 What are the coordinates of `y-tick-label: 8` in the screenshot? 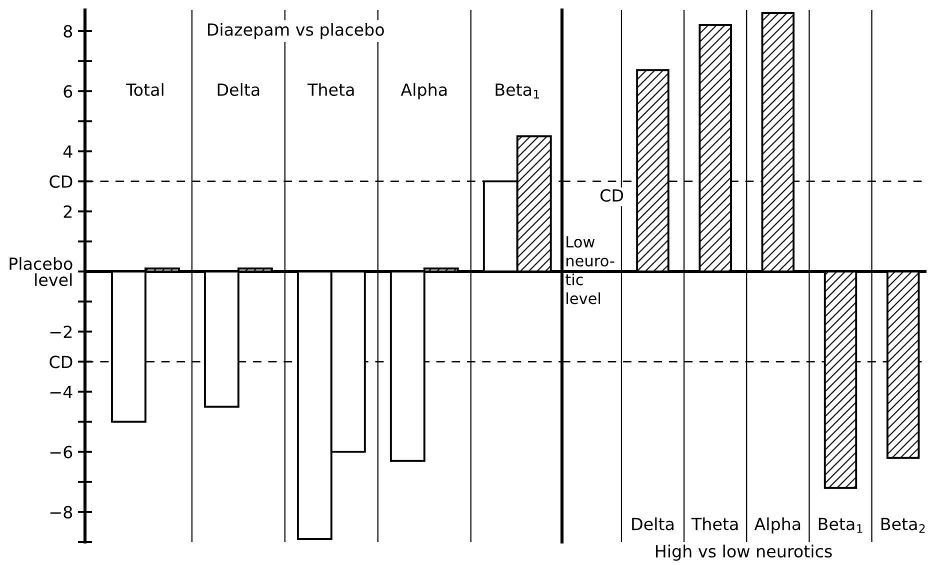 It's located at (68, 31).